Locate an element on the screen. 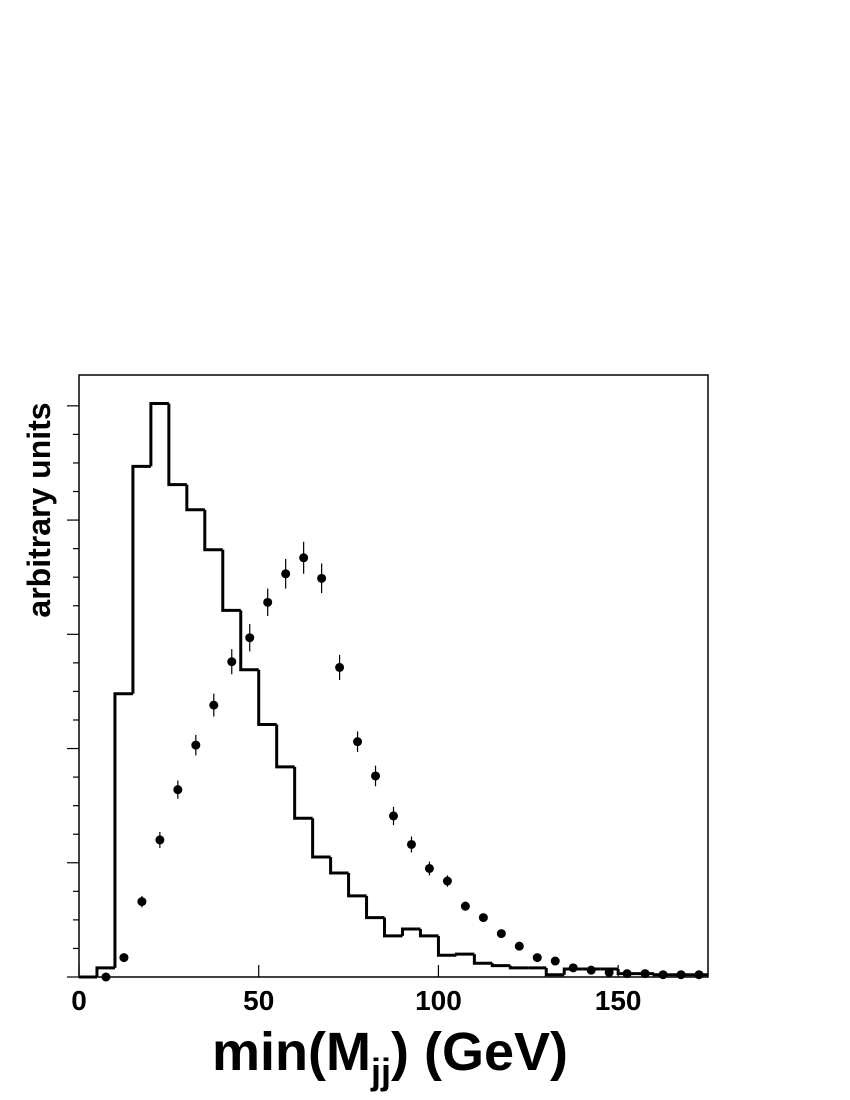 The width and height of the screenshot is (850, 1100). x-axis-label: min(Mjj) (GeV) is located at coordinates (390, 1057).